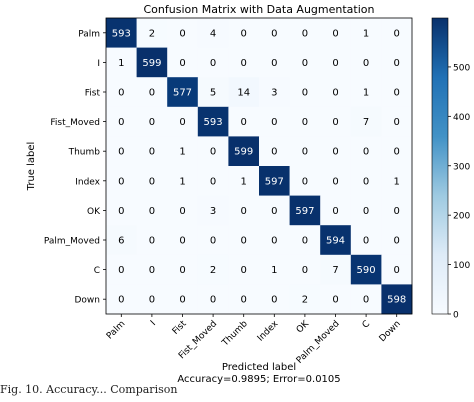 The image size is (474, 402). What do you see at coordinates (151, 63) in the screenshot?
I see `cell-value-label: 599` at bounding box center [151, 63].